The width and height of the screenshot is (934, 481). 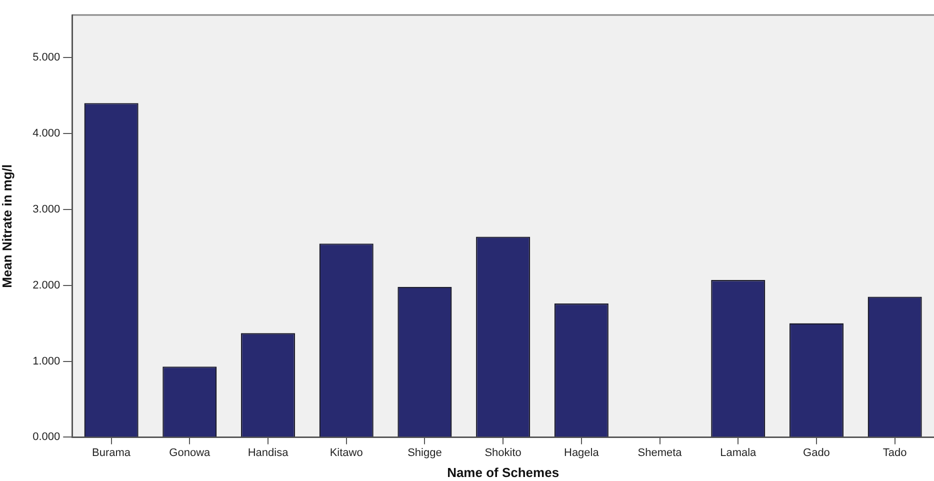 What do you see at coordinates (739, 452) in the screenshot?
I see `x-tick-label: Lamala` at bounding box center [739, 452].